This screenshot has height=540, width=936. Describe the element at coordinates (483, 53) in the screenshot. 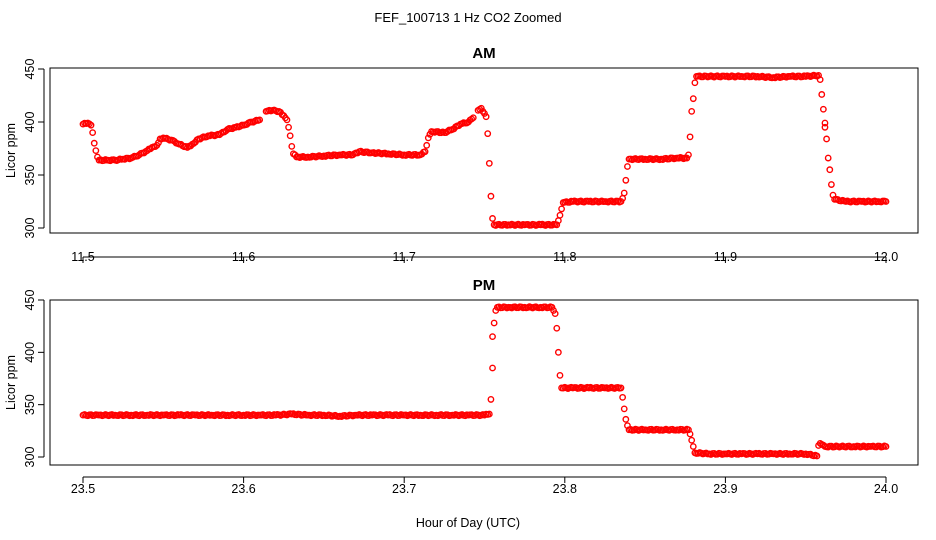

I see `panel-title: AM` at that location.